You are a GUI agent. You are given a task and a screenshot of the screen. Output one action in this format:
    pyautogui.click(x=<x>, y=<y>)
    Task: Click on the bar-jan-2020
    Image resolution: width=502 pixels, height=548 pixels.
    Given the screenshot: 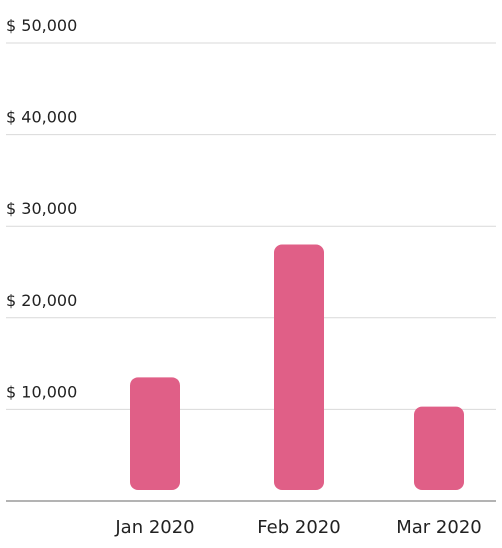 What is the action you would take?
    pyautogui.click(x=155, y=433)
    